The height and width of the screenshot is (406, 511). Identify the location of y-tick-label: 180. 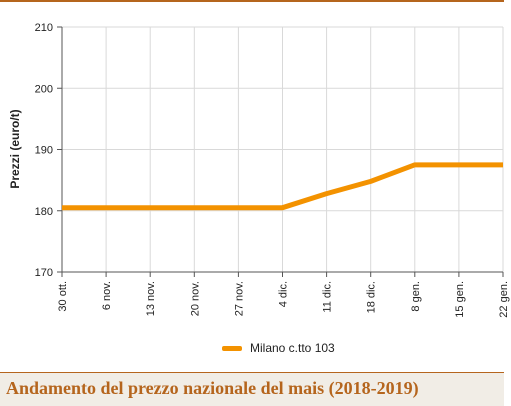
(44, 212).